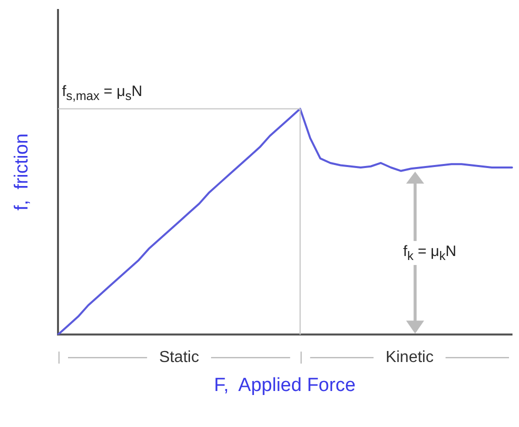 The width and height of the screenshot is (519, 427). Describe the element at coordinates (102, 92) in the screenshot. I see `ref-line-label: f$_{s,max}$ = μ$_{s}$N` at that location.